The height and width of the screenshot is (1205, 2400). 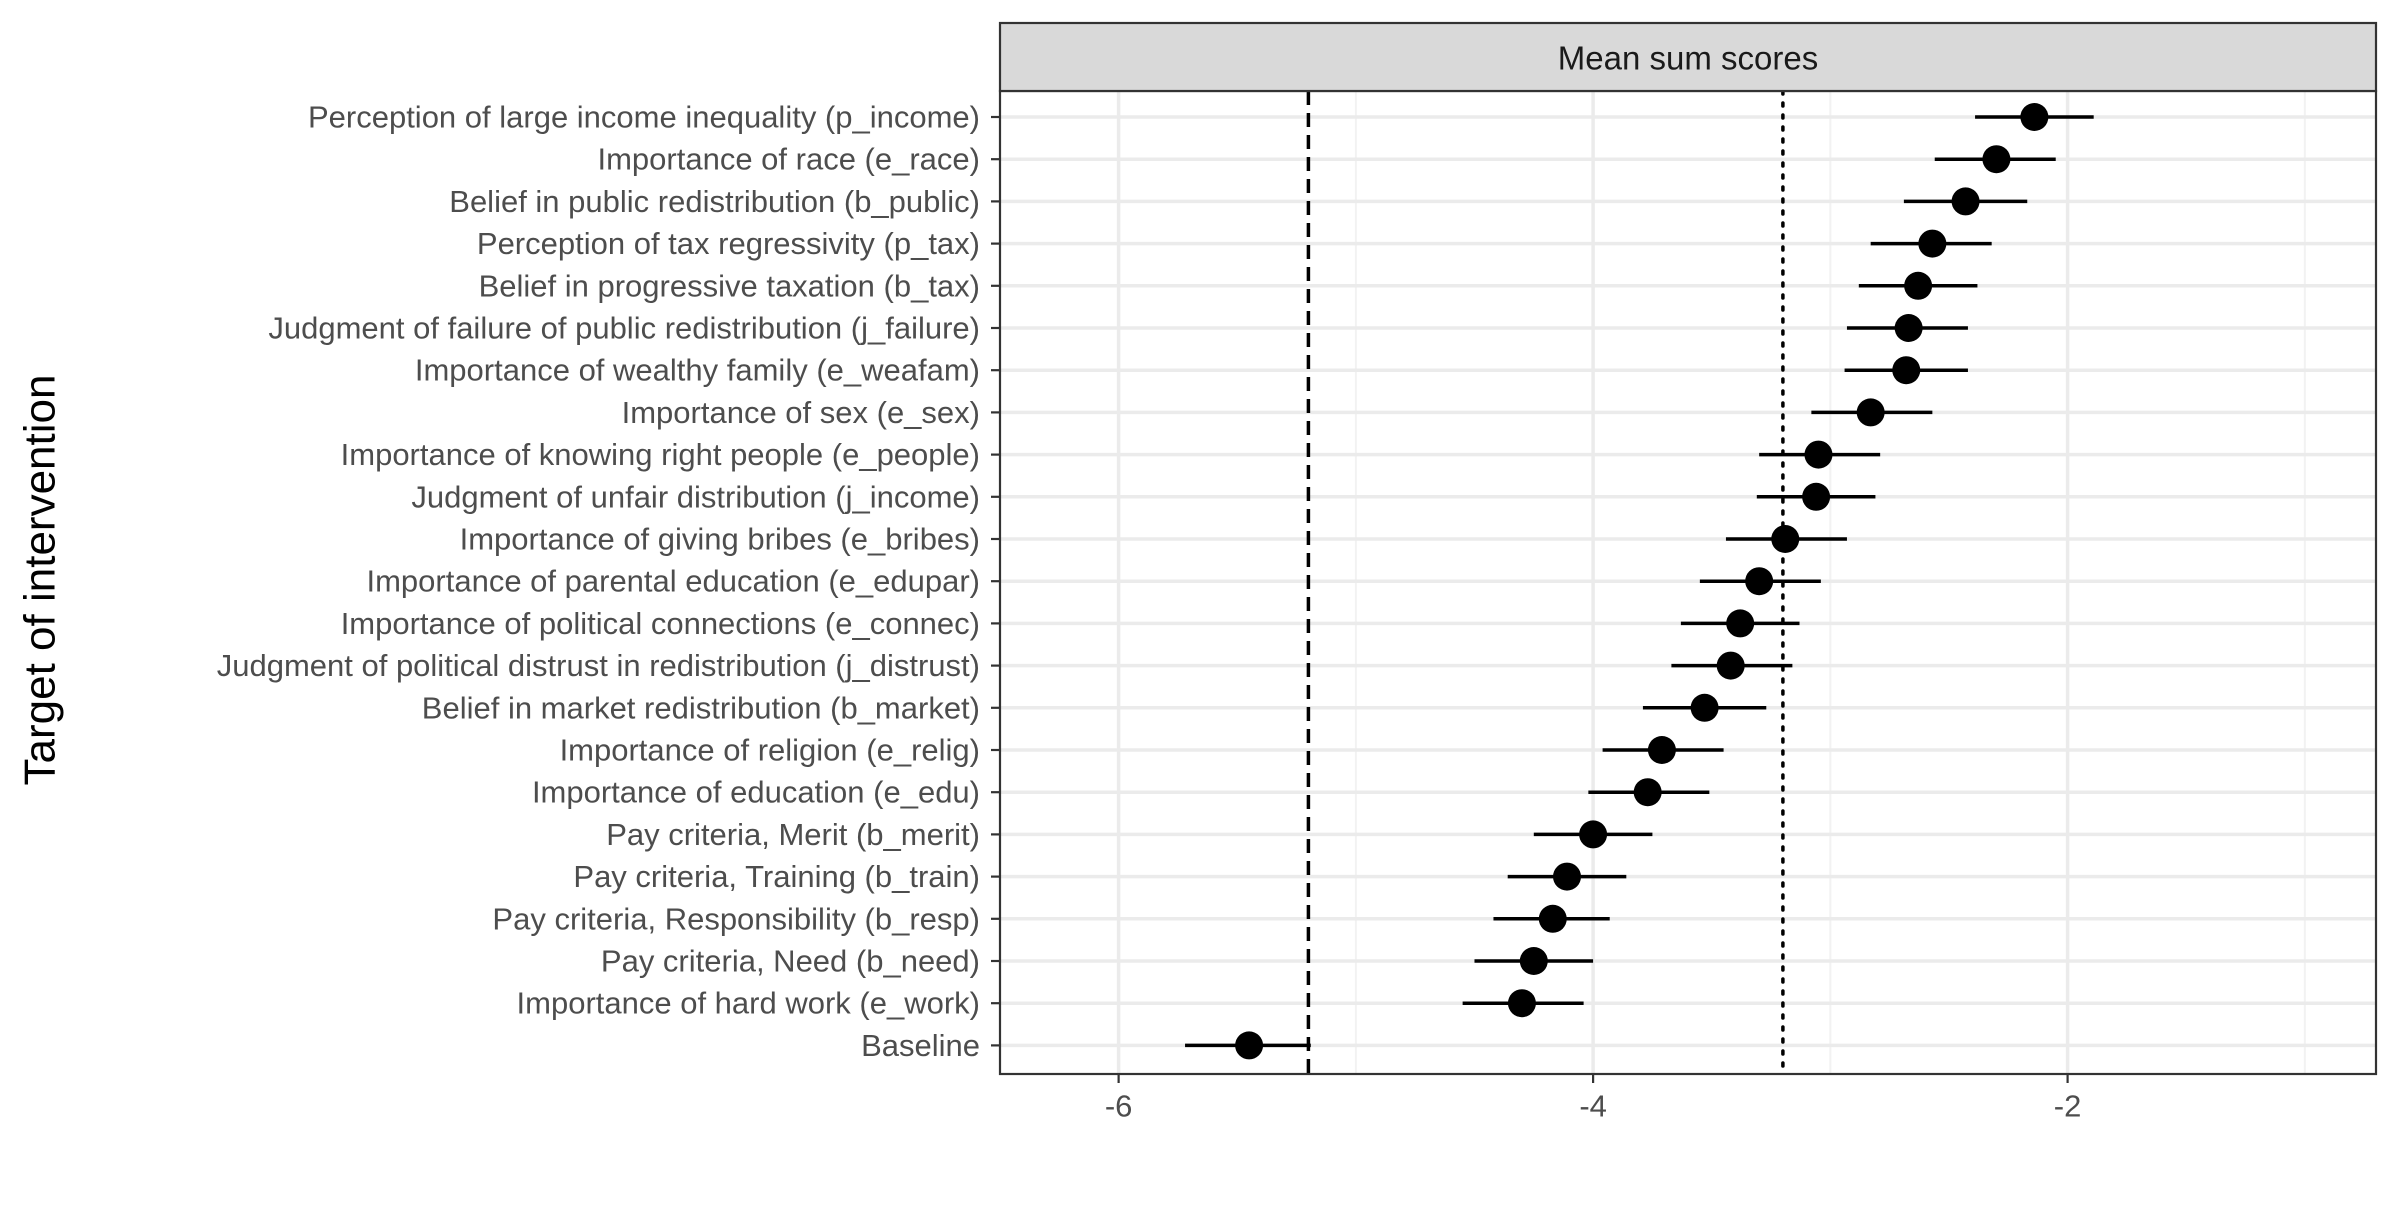 What do you see at coordinates (1593, 1106) in the screenshot?
I see `x-tick-label: -4` at bounding box center [1593, 1106].